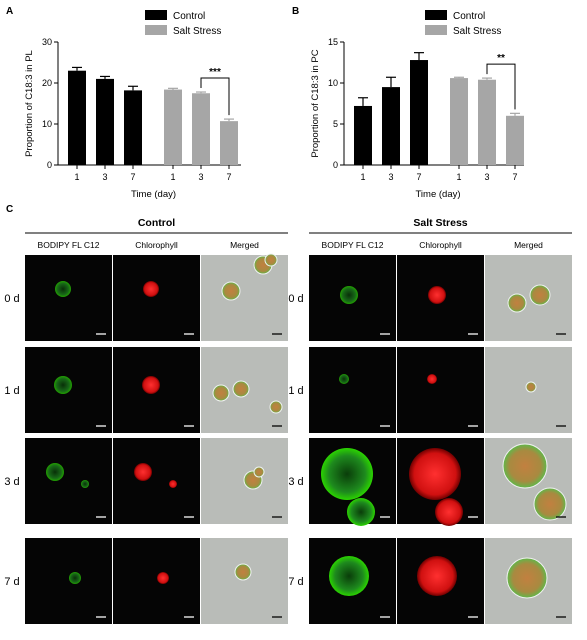 The image size is (587, 640). What do you see at coordinates (295, 11) in the screenshot?
I see `panel-letter: B` at bounding box center [295, 11].